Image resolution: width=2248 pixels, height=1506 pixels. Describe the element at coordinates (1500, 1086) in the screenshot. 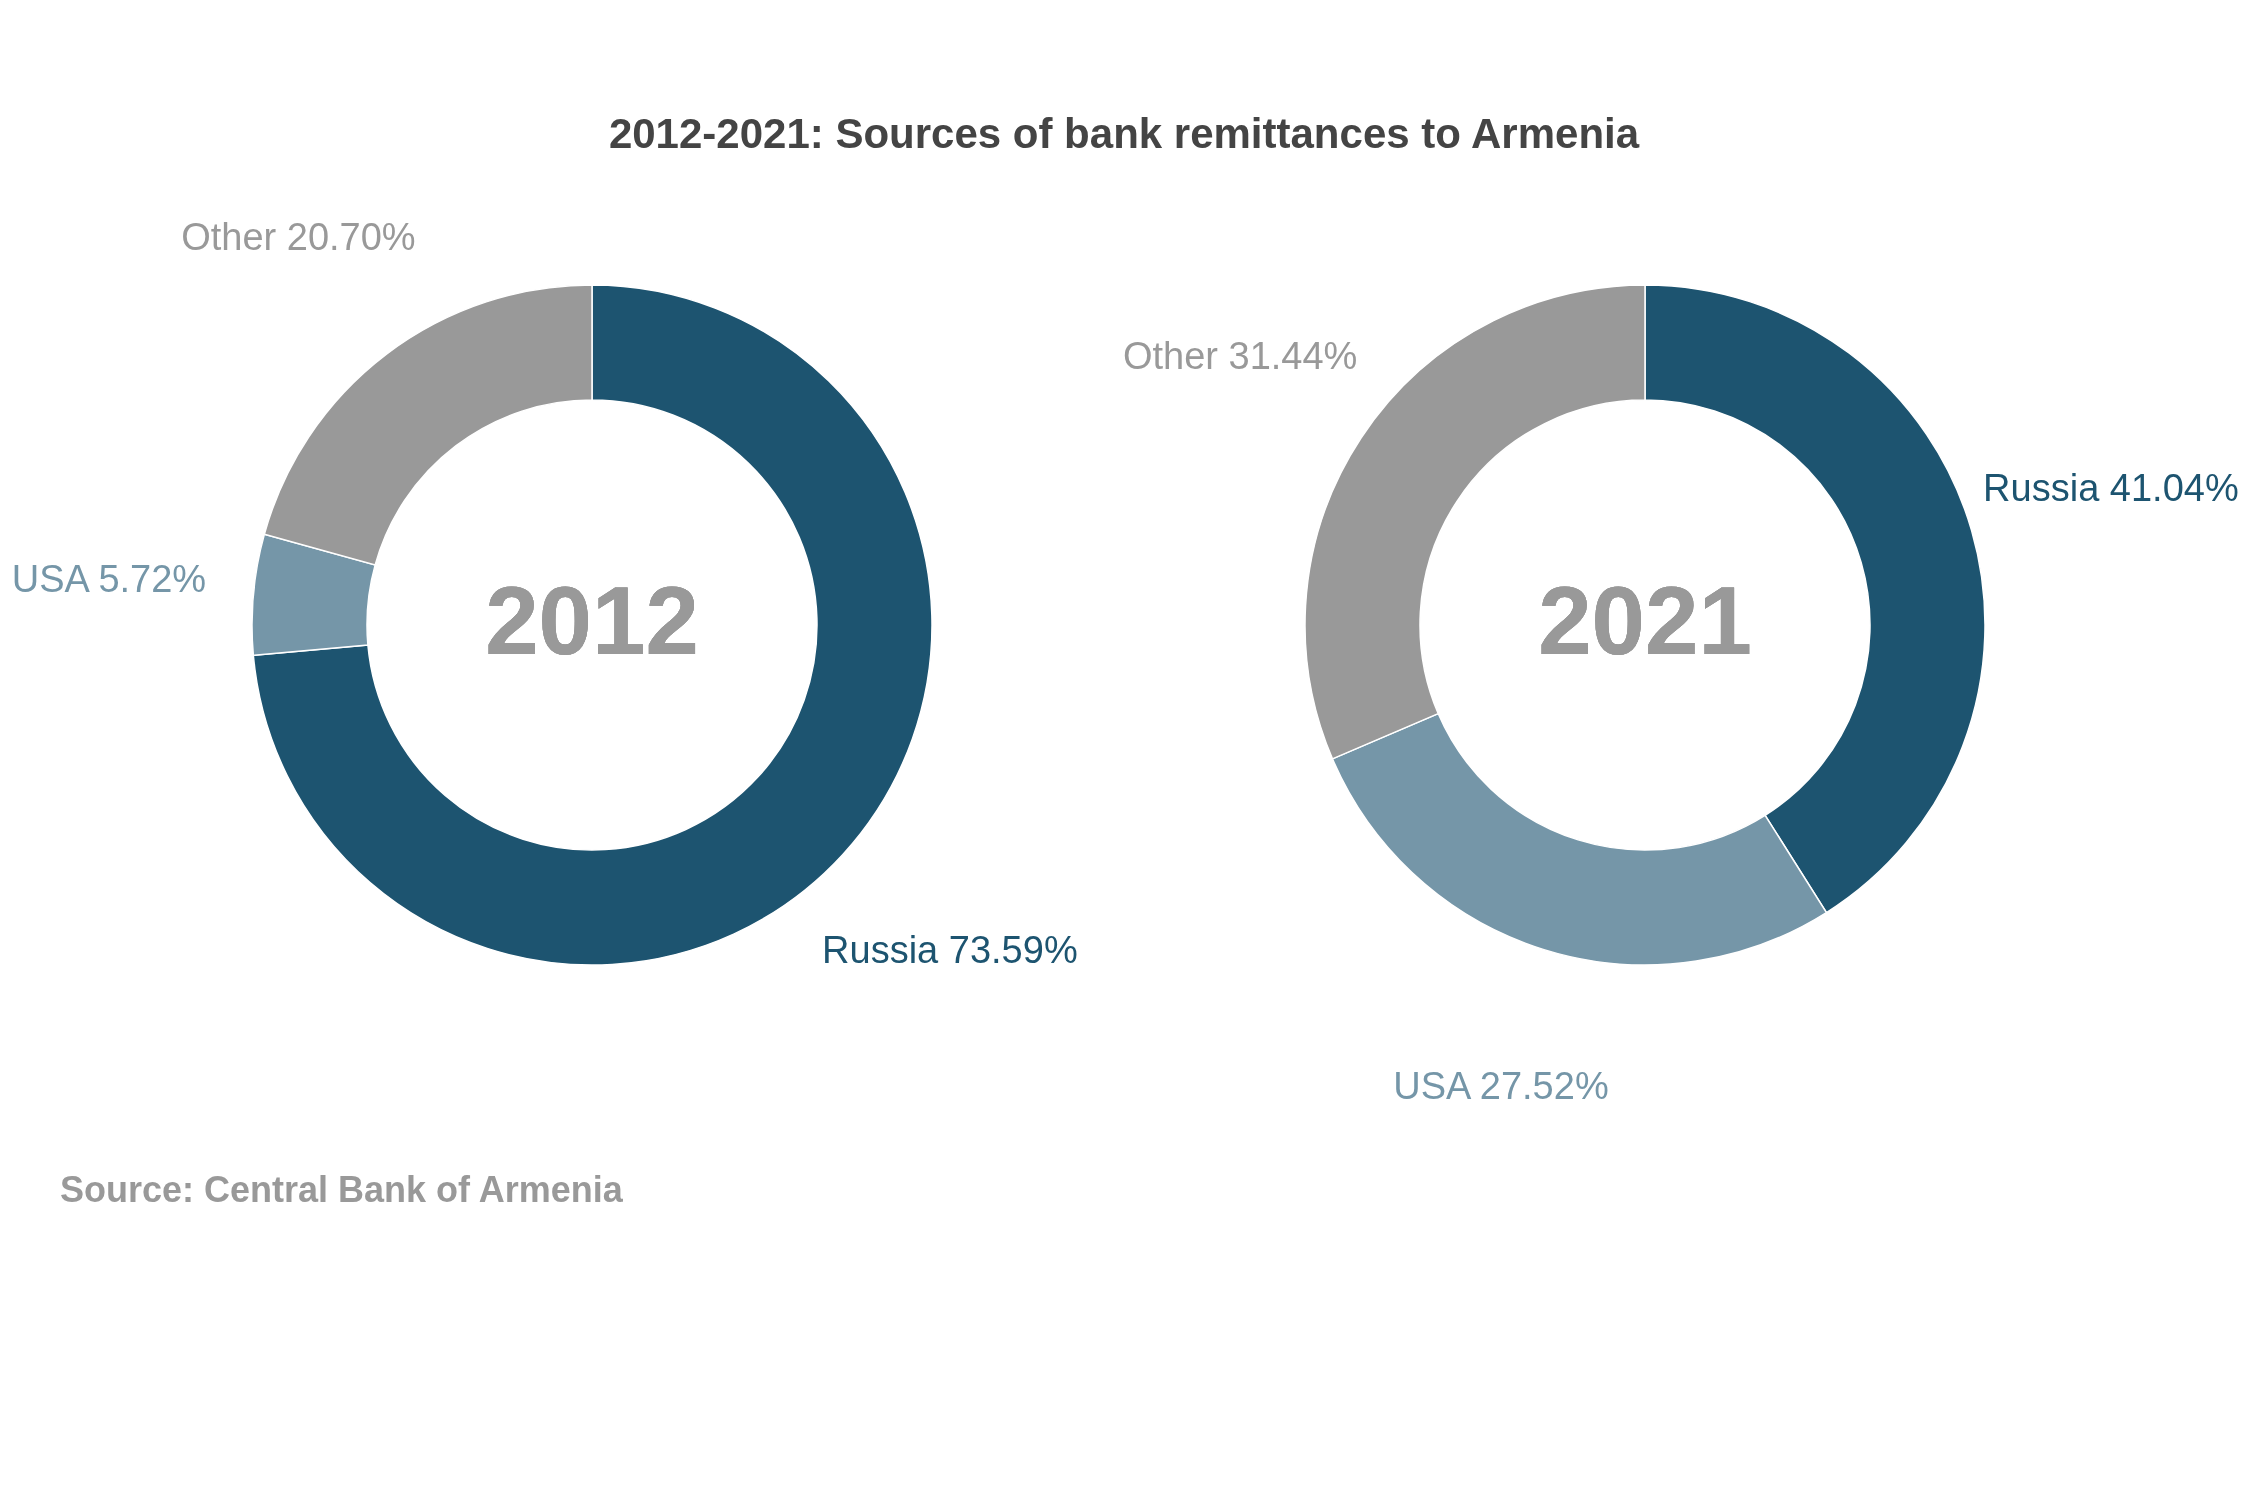

I see `slice-label: USA 27.52%` at that location.